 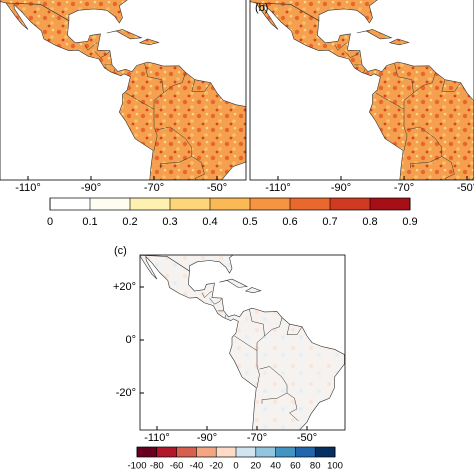 What do you see at coordinates (129, 222) in the screenshot?
I see `colorbar-label: 0.2` at bounding box center [129, 222].